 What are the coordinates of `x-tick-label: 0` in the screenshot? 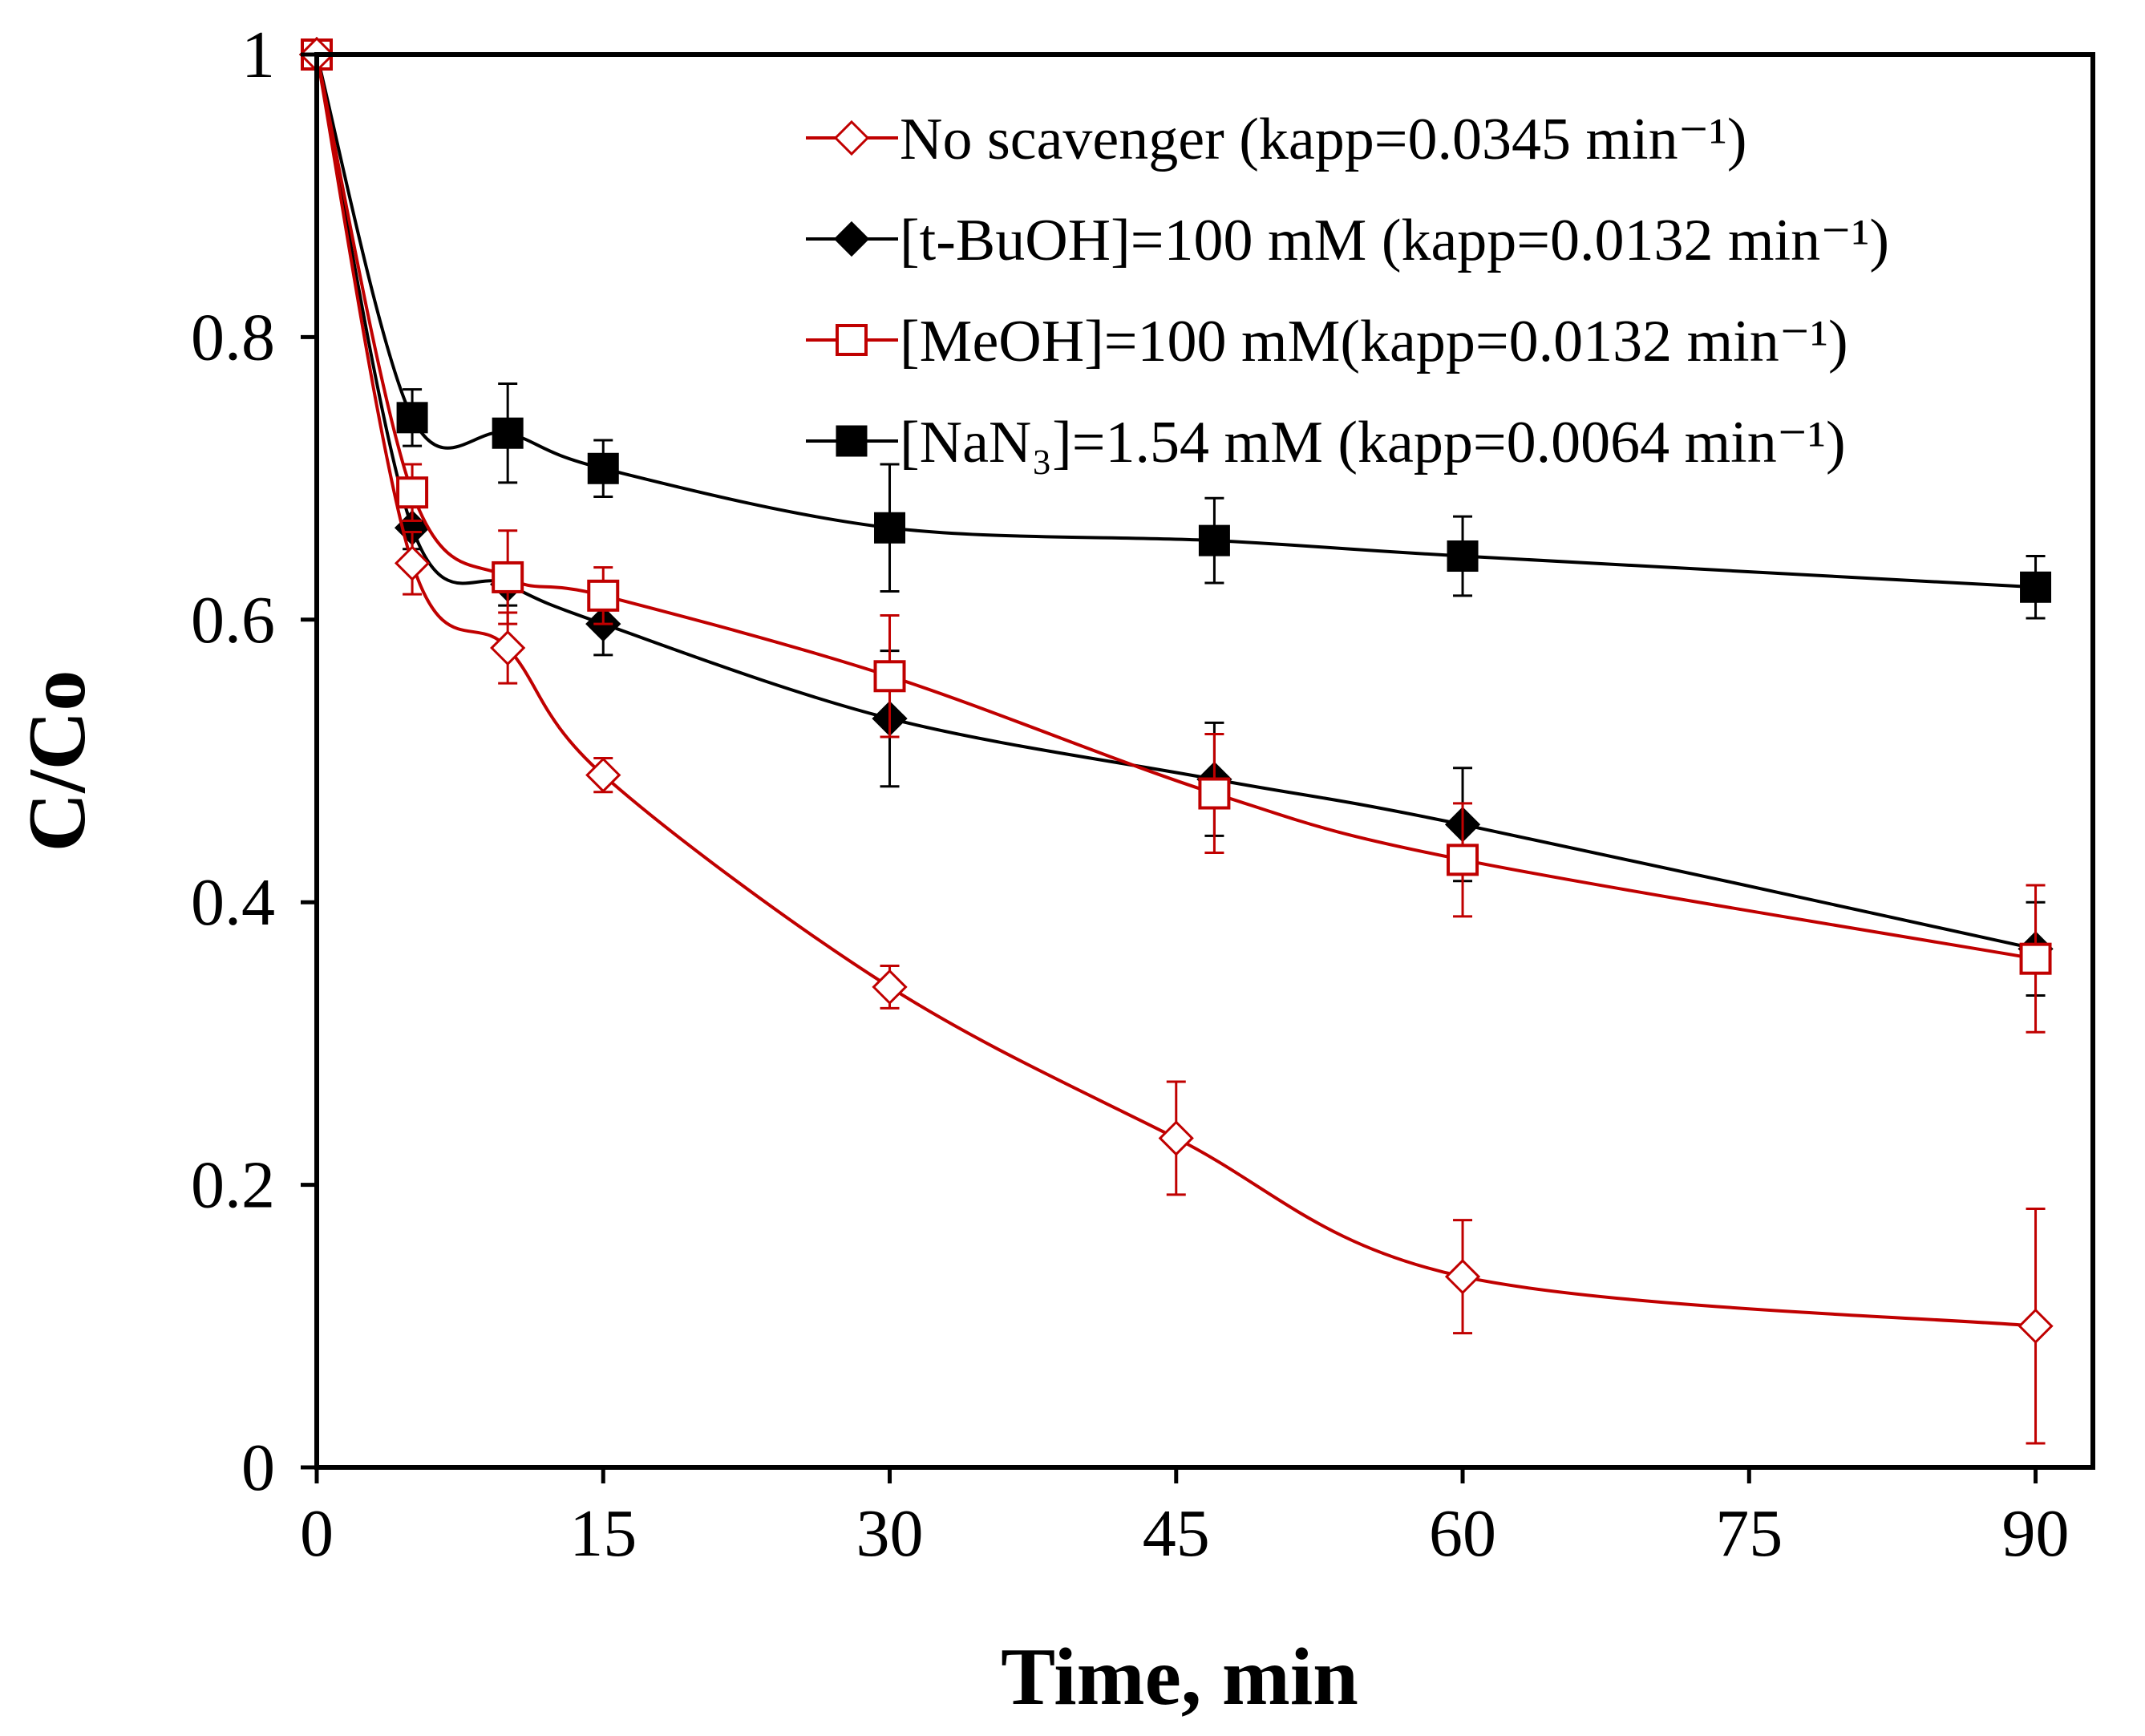 It's located at (317, 1533).